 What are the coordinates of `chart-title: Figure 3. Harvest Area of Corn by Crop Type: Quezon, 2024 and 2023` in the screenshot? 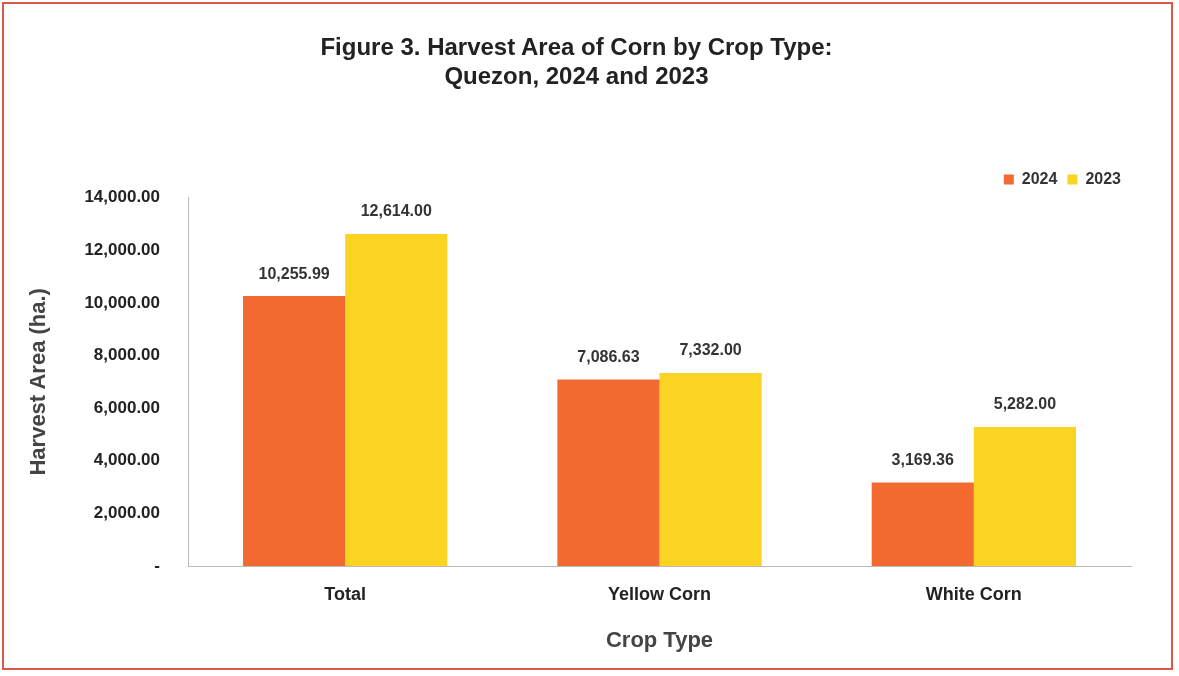 It's located at (576, 61).